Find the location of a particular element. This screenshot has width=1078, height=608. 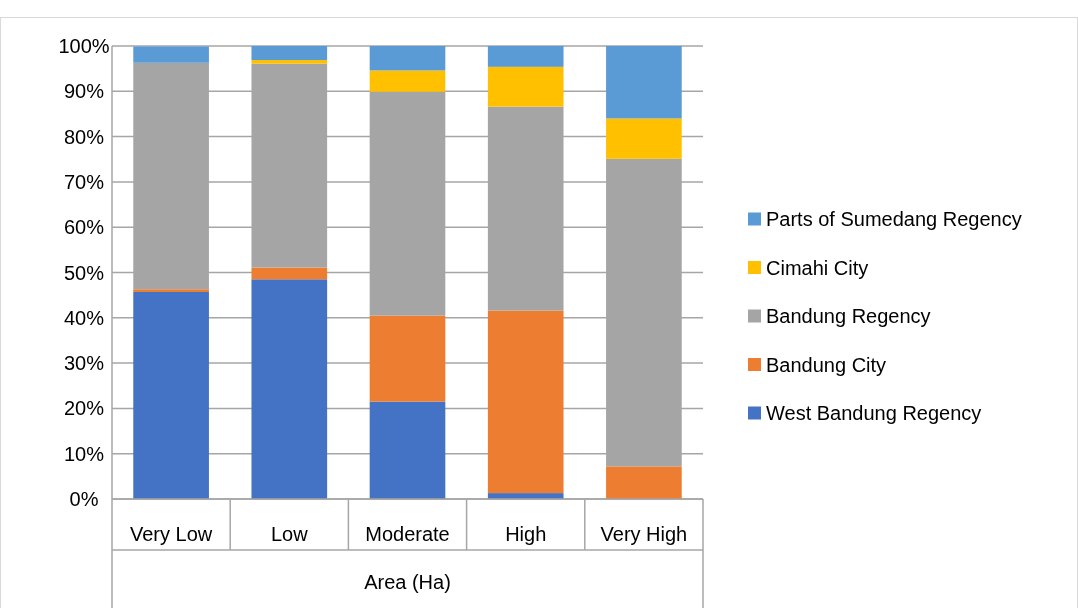

legend-label: Parts of Sumedang Regency is located at coordinates (894, 219).